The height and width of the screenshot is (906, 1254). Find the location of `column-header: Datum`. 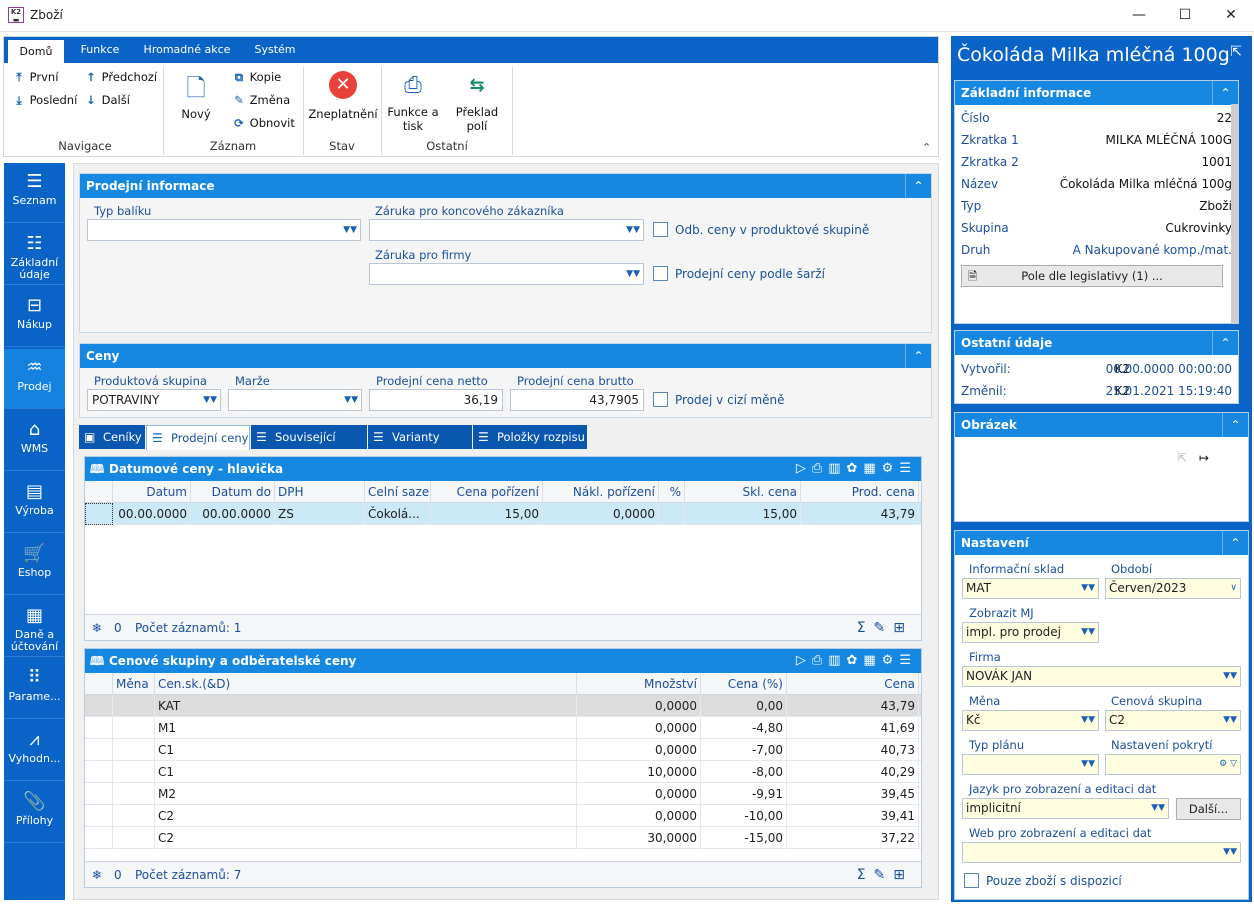

column-header: Datum is located at coordinates (152, 492).